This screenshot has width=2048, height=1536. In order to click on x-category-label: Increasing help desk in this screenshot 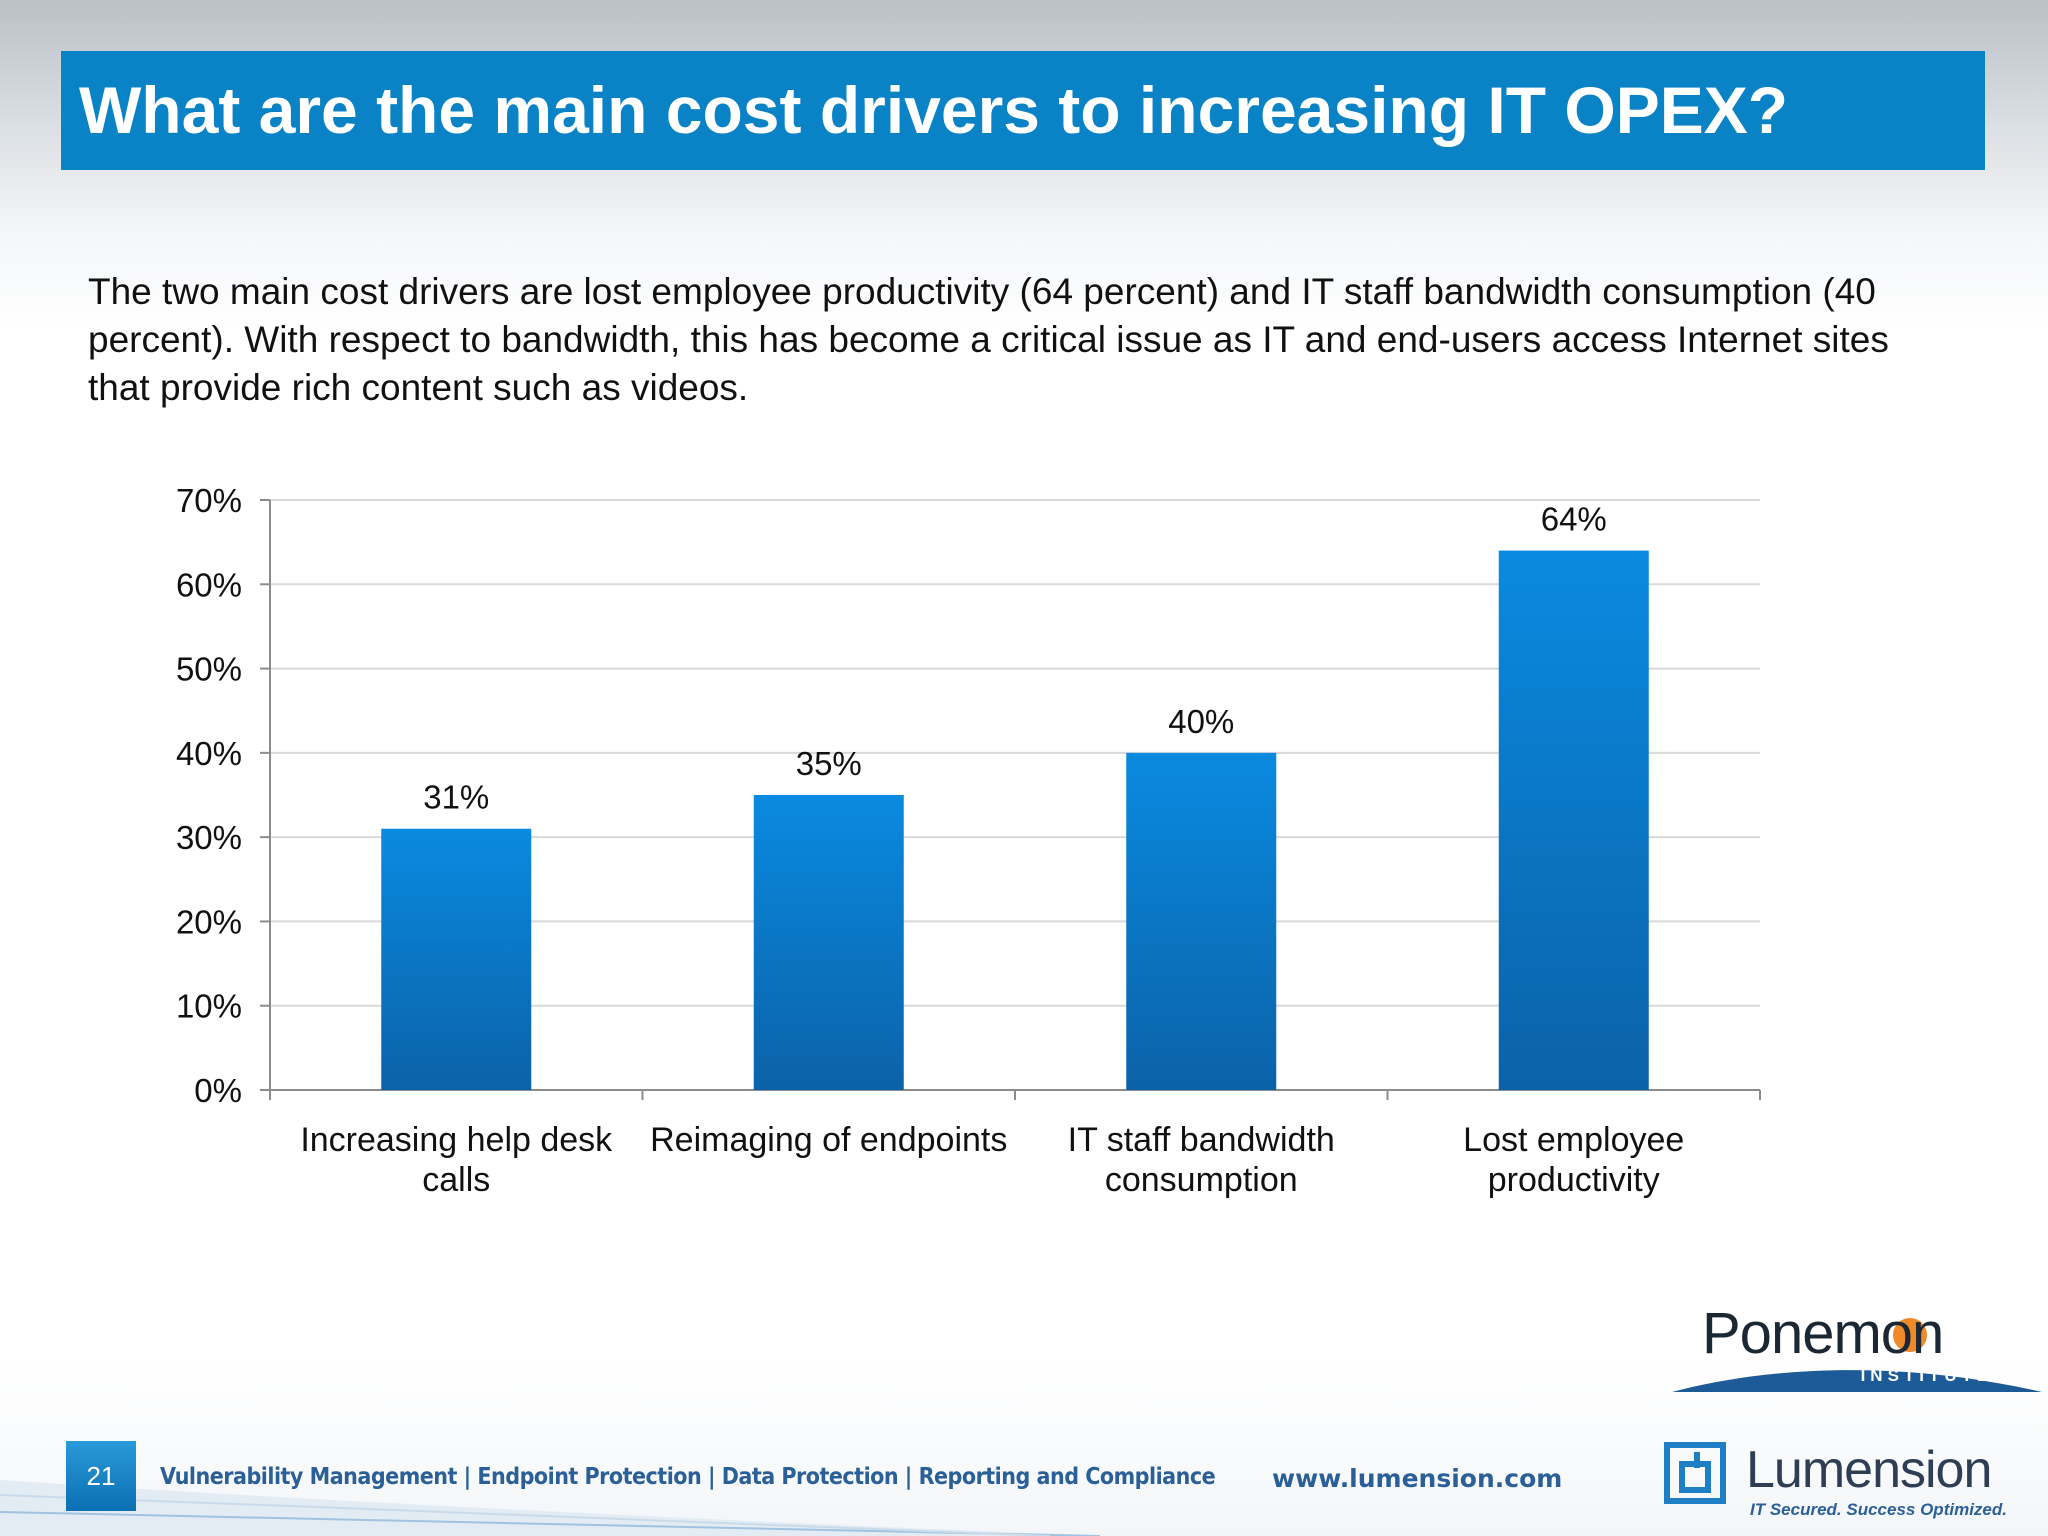, I will do `click(456, 1140)`.